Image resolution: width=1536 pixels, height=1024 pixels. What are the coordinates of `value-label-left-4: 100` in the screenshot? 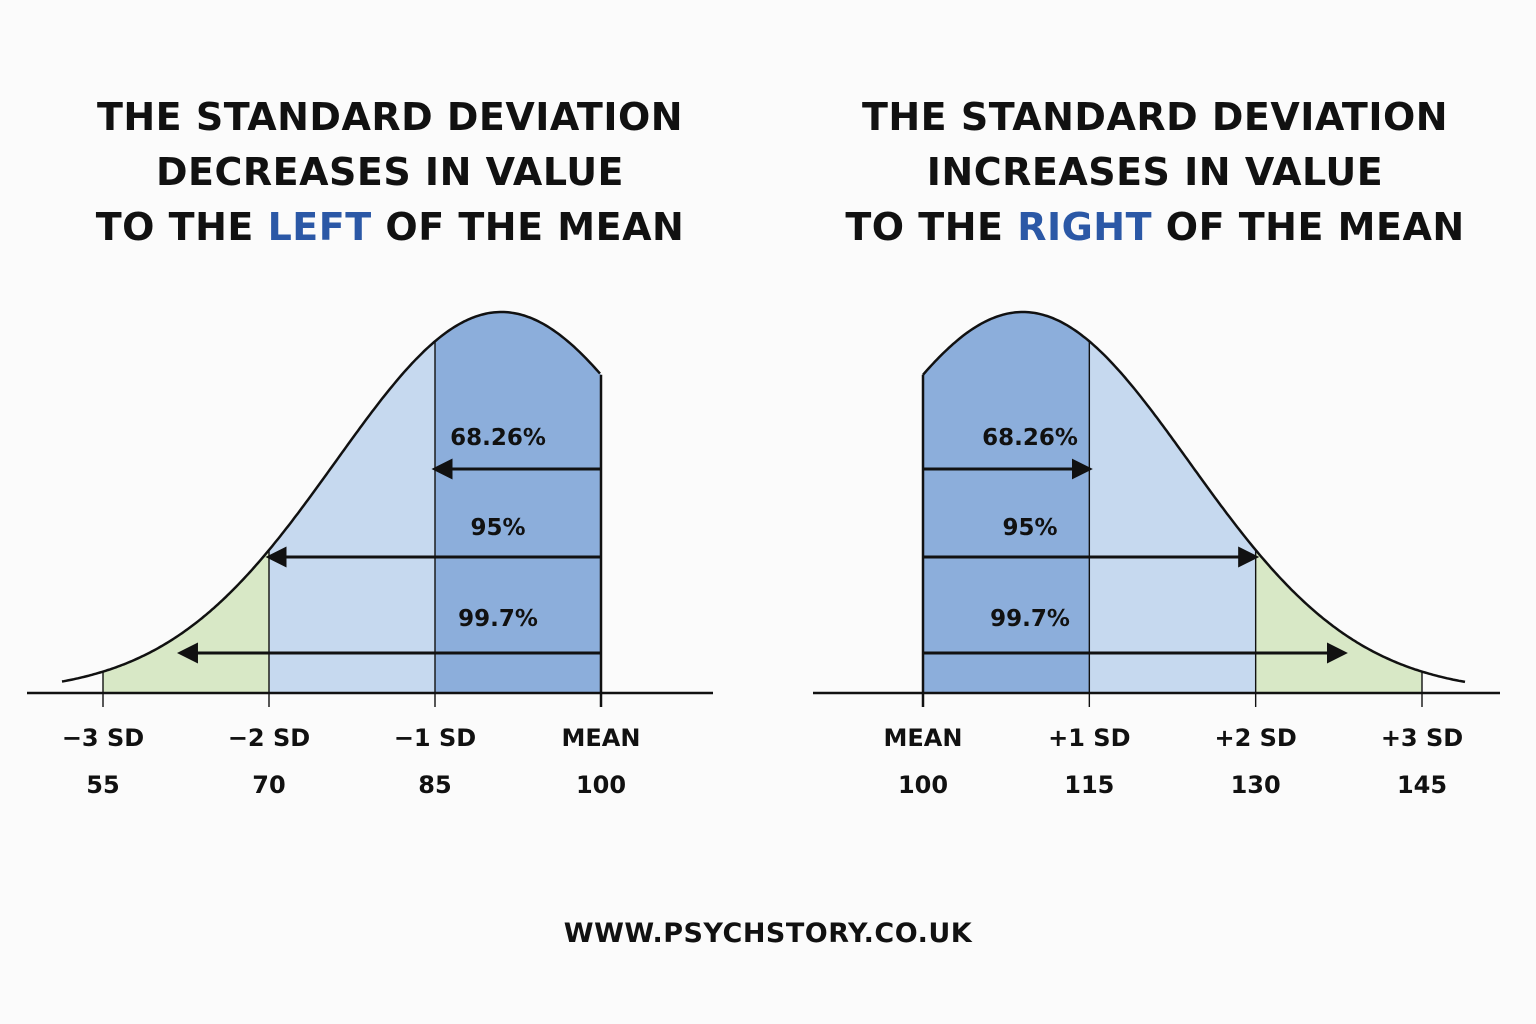 It's located at (601, 785).